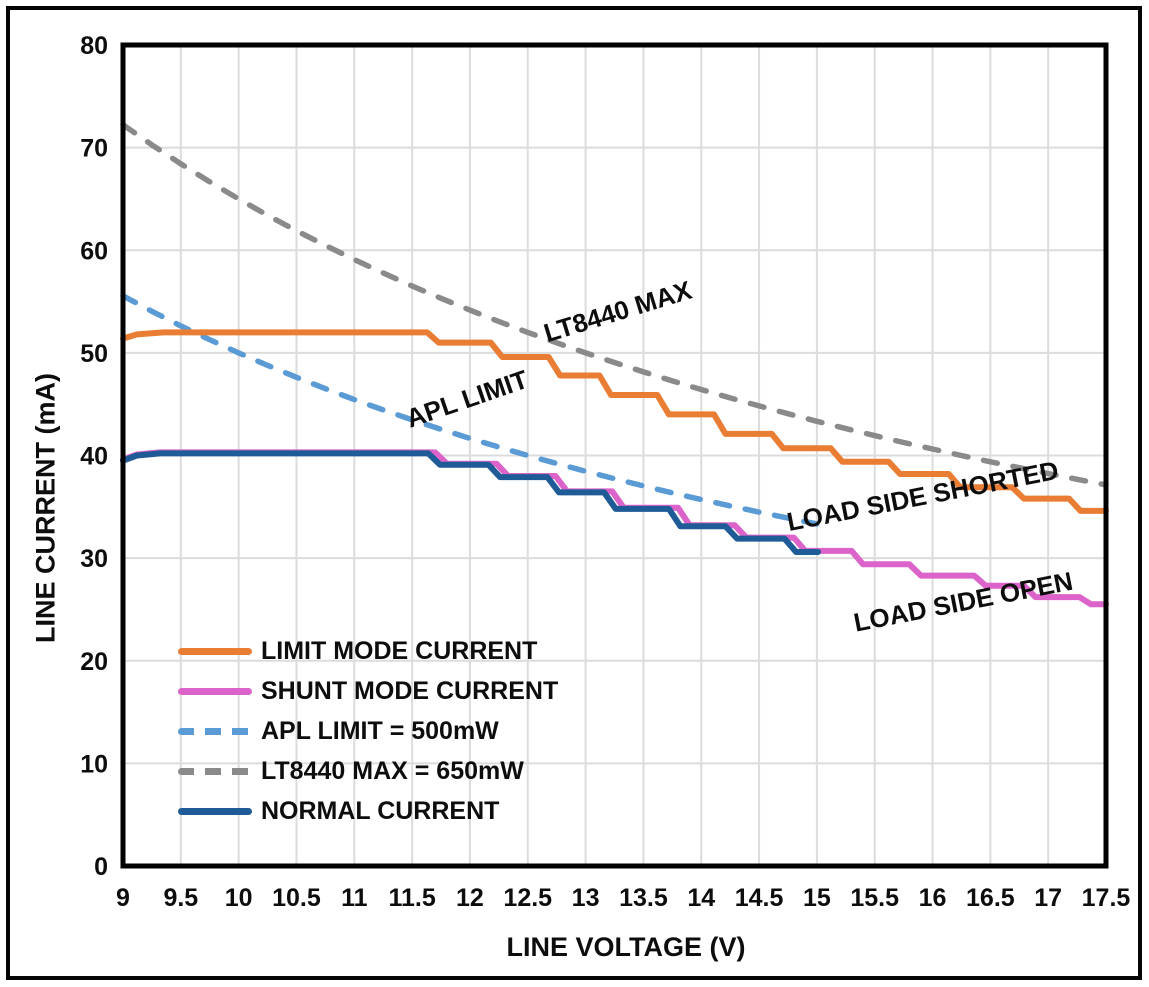 Image resolution: width=1149 pixels, height=987 pixels. What do you see at coordinates (94, 46) in the screenshot?
I see `y-tick-label-80: 80` at bounding box center [94, 46].